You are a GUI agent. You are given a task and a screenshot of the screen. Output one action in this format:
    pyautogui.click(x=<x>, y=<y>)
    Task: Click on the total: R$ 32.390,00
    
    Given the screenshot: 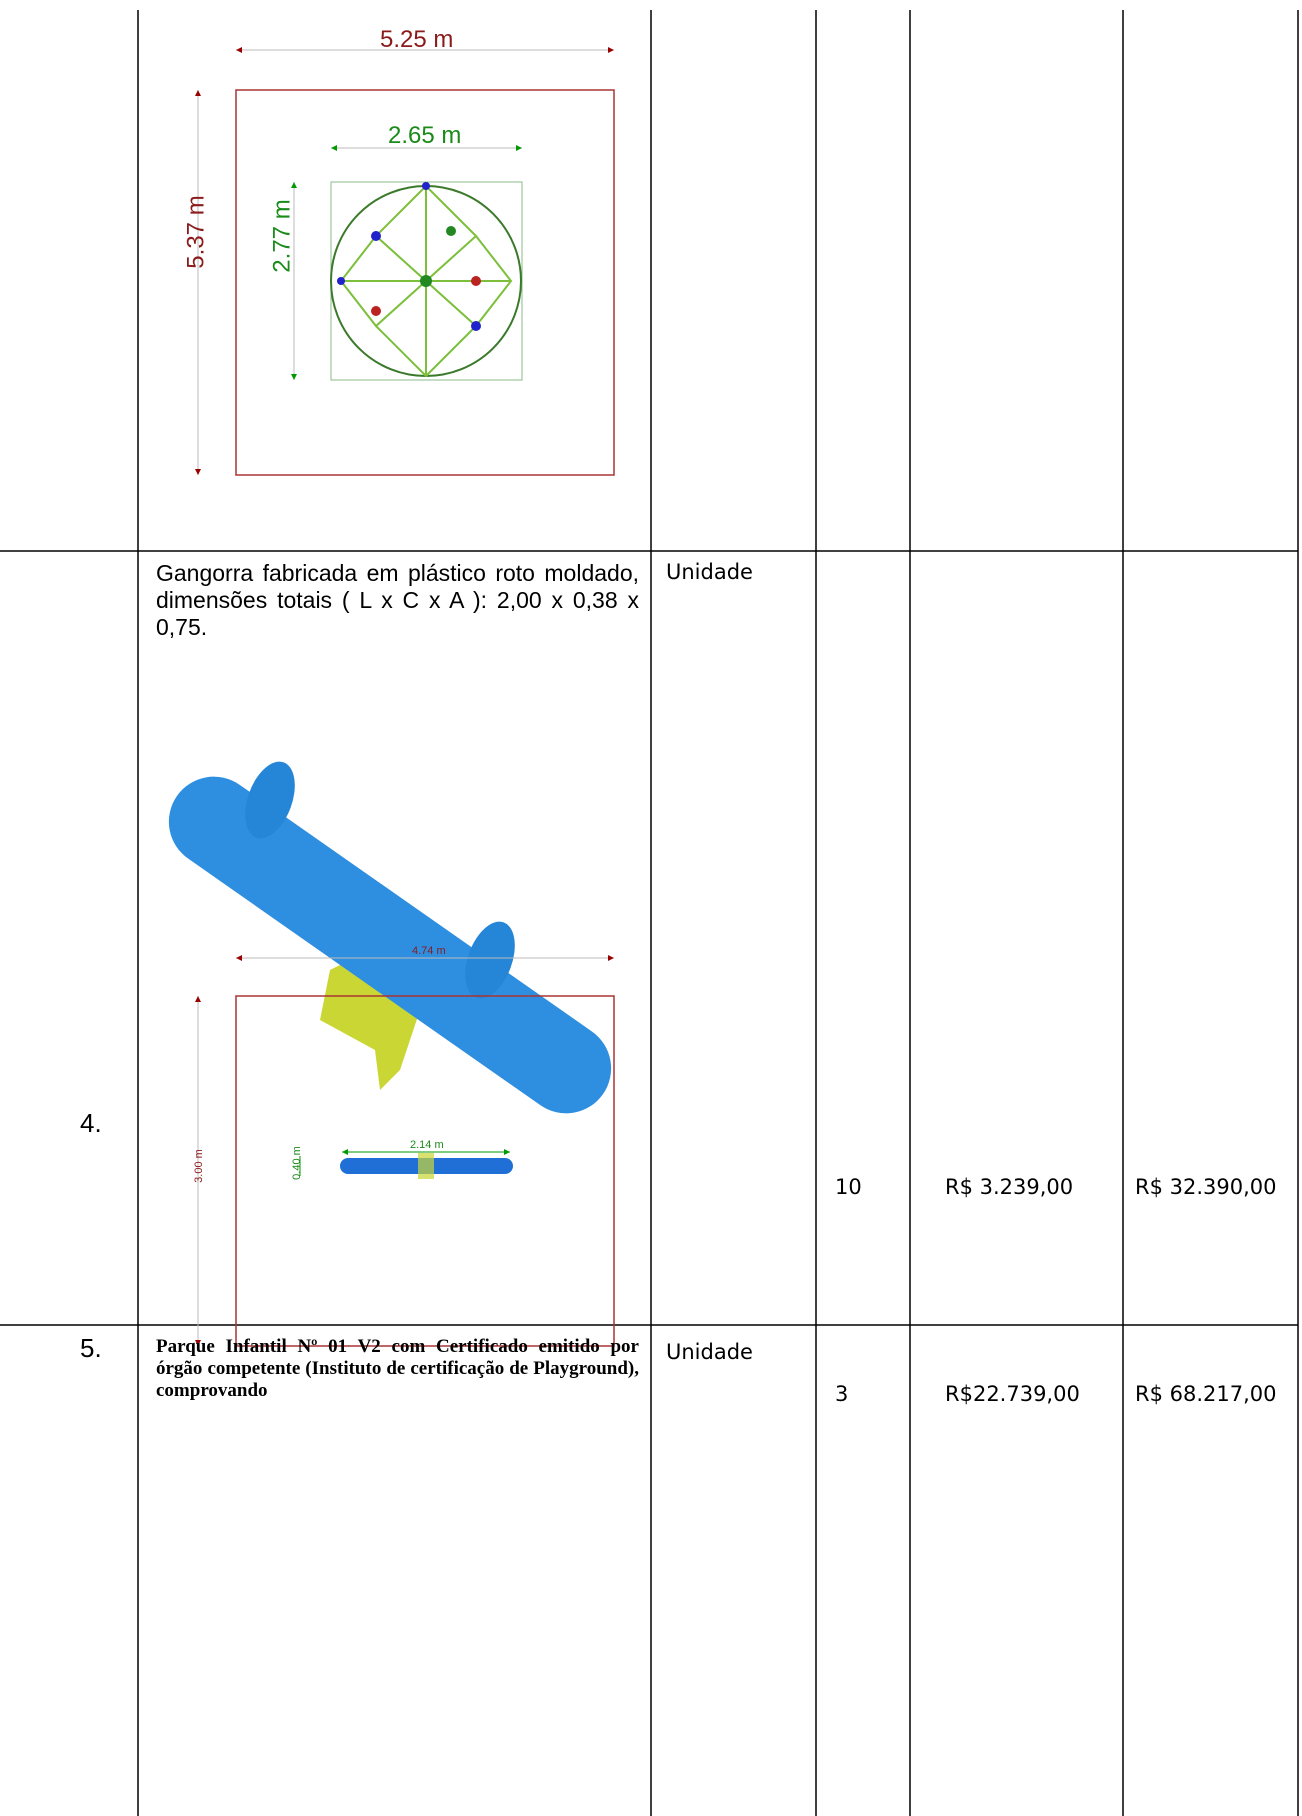 What is the action you would take?
    pyautogui.click(x=1206, y=1187)
    